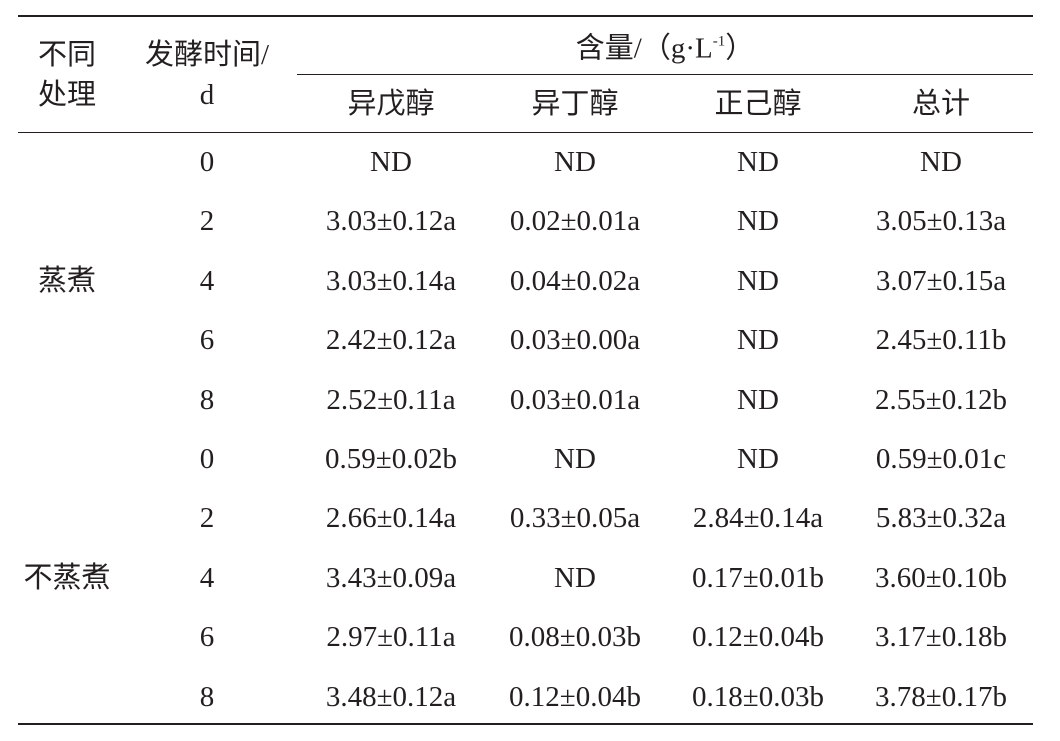 The width and height of the screenshot is (1060, 741). I want to click on value-cell: 3.17±0.18b, so click(941, 637).